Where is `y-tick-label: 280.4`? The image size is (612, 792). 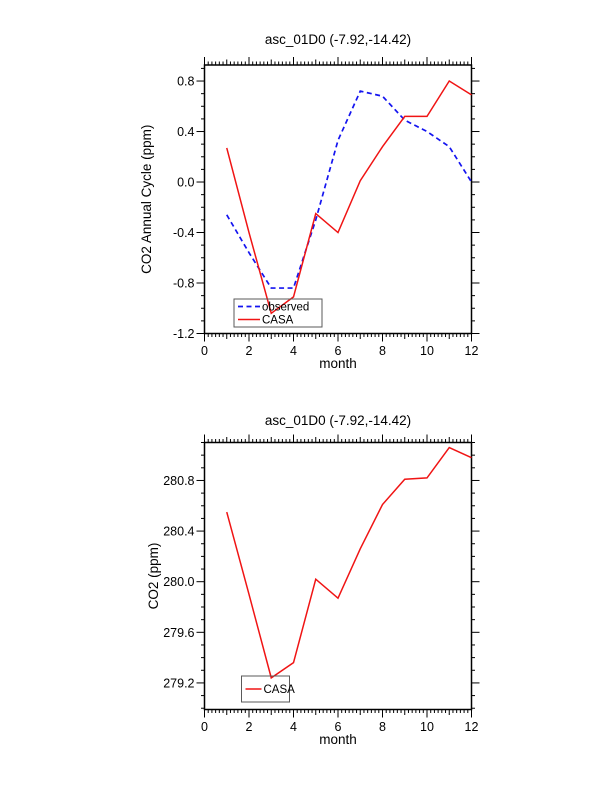
y-tick-label: 280.4 is located at coordinates (178, 532).